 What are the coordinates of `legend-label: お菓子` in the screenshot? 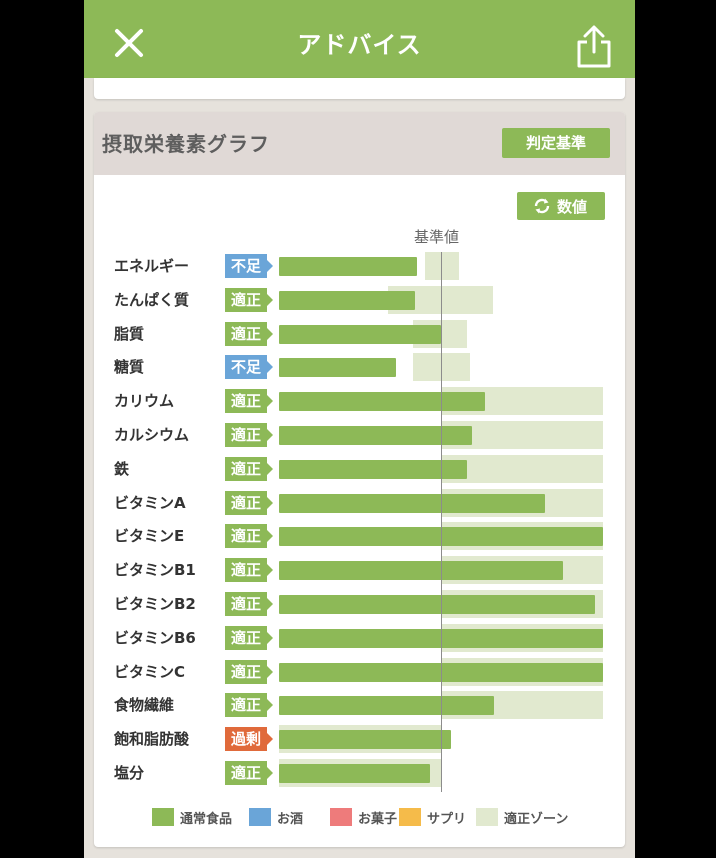 It's located at (378, 819).